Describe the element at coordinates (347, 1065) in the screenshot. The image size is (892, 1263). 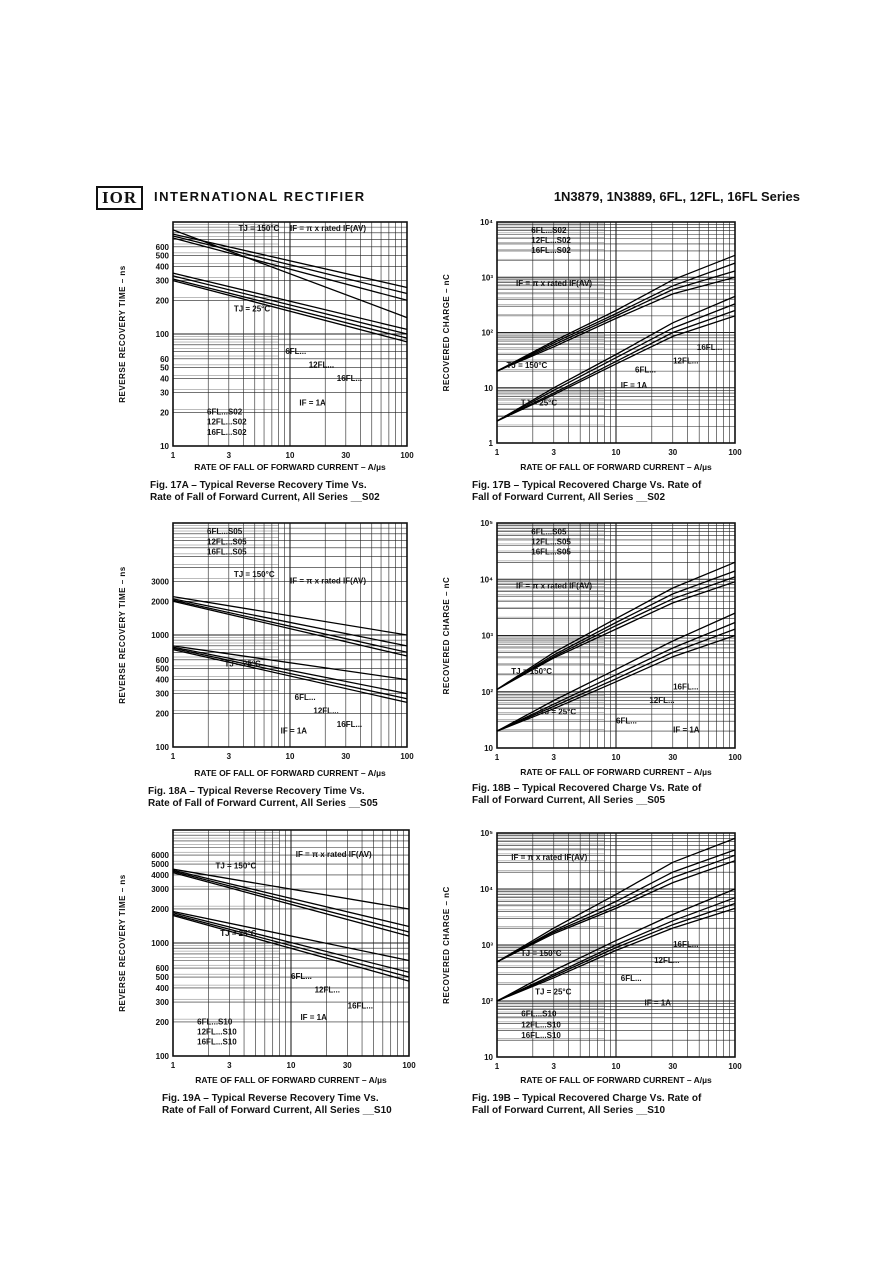
I see `fig19a-xtick-3: 30` at that location.